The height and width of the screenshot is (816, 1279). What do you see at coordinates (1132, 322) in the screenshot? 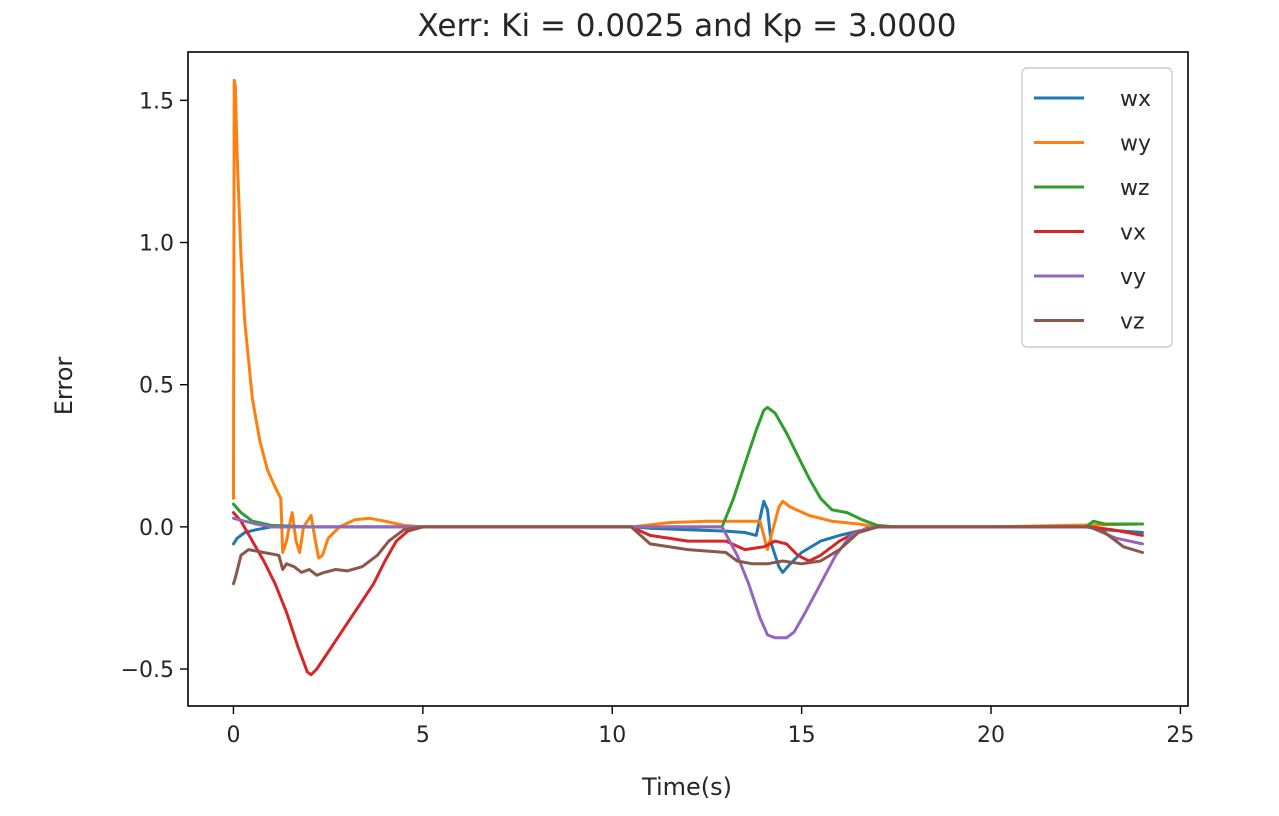
I see `legend-label-vz: vz` at bounding box center [1132, 322].